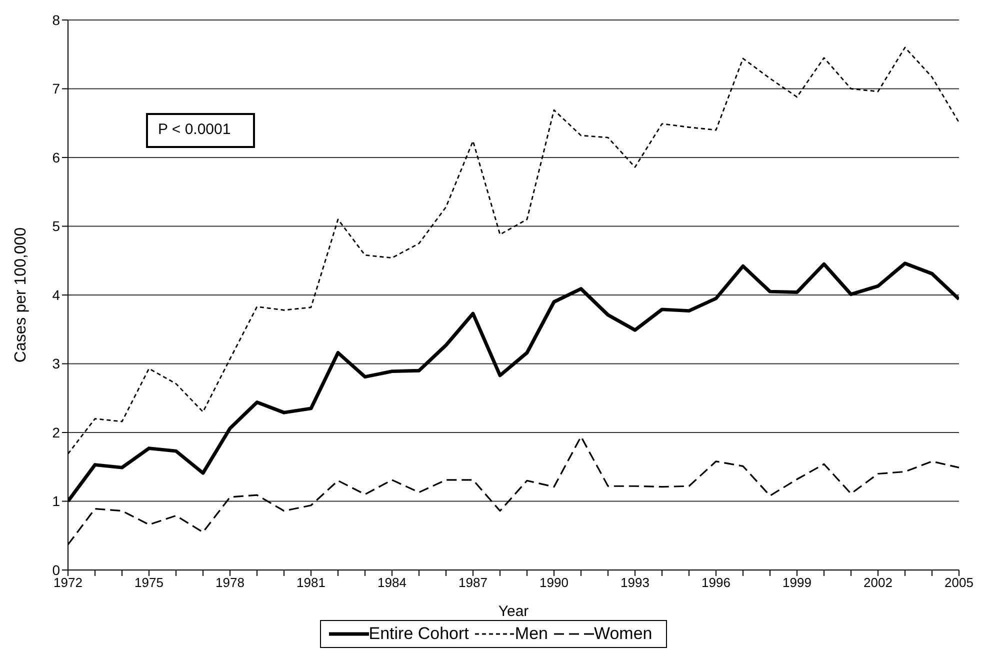 The height and width of the screenshot is (664, 990). Describe the element at coordinates (878, 582) in the screenshot. I see `x-tick-label: 2002` at that location.